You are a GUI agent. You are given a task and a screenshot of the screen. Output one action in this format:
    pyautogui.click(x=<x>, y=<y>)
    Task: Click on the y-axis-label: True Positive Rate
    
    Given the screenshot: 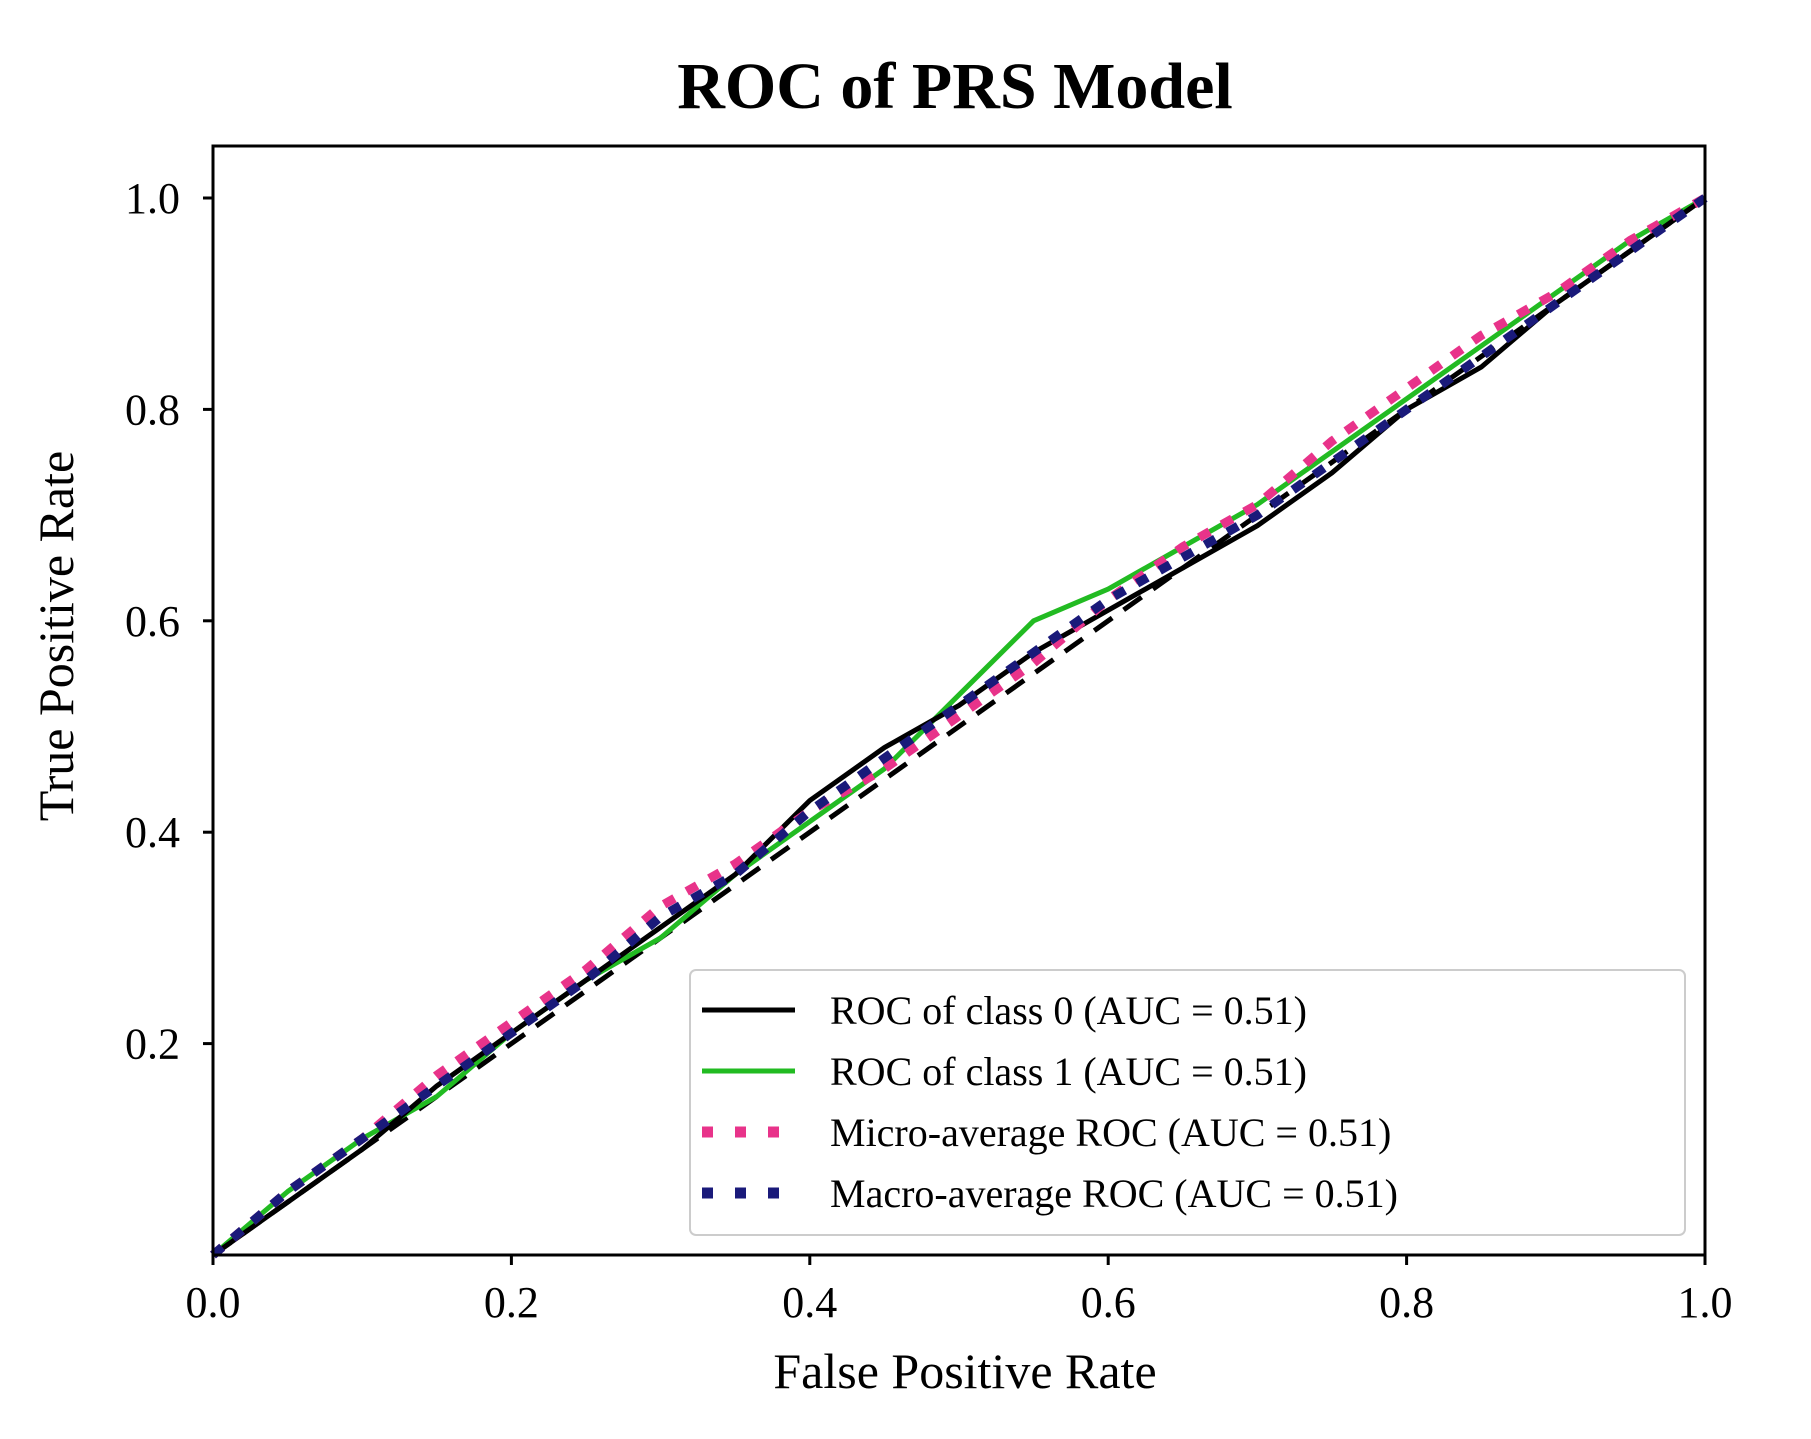 What is the action you would take?
    pyautogui.click(x=56, y=636)
    